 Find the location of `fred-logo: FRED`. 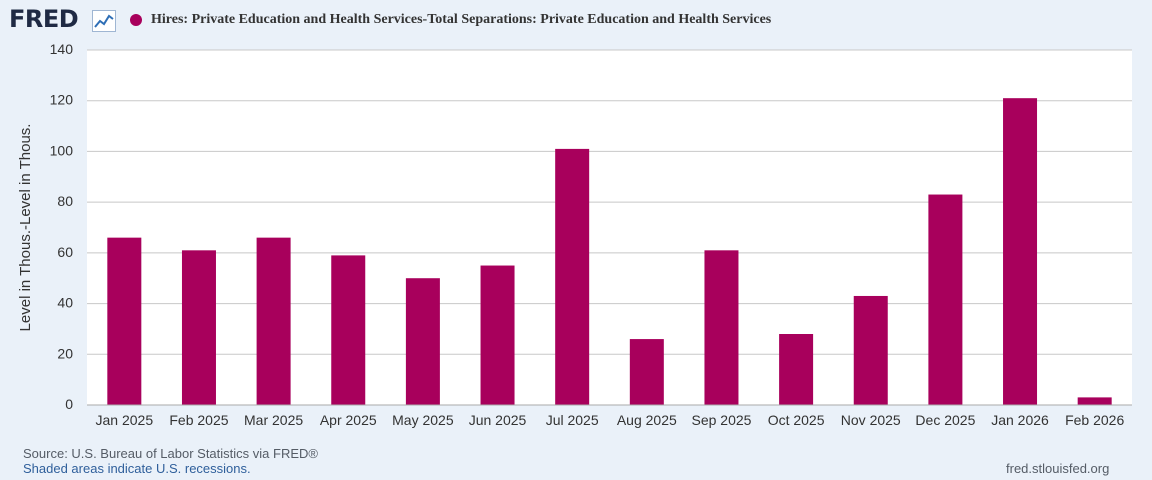

fred-logo: FRED is located at coordinates (44, 19).